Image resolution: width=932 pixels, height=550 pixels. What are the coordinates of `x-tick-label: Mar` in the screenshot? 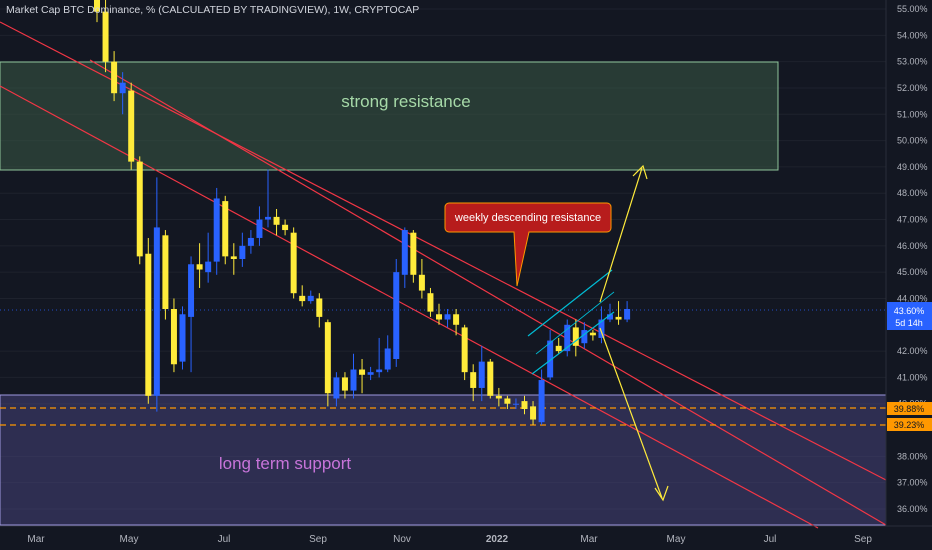 It's located at (36, 539).